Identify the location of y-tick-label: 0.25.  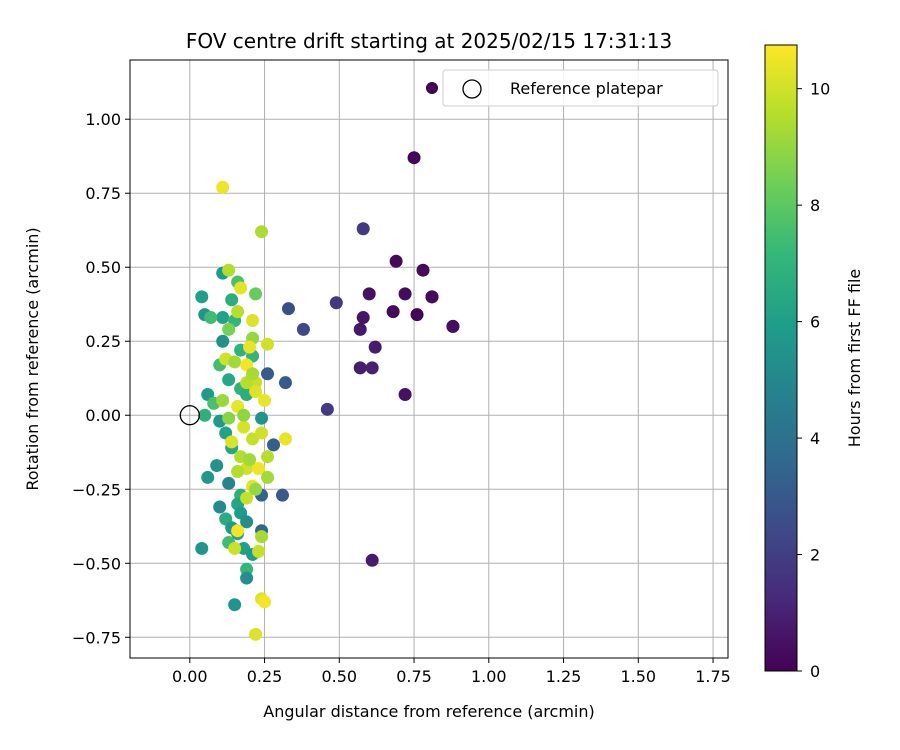
(103, 341).